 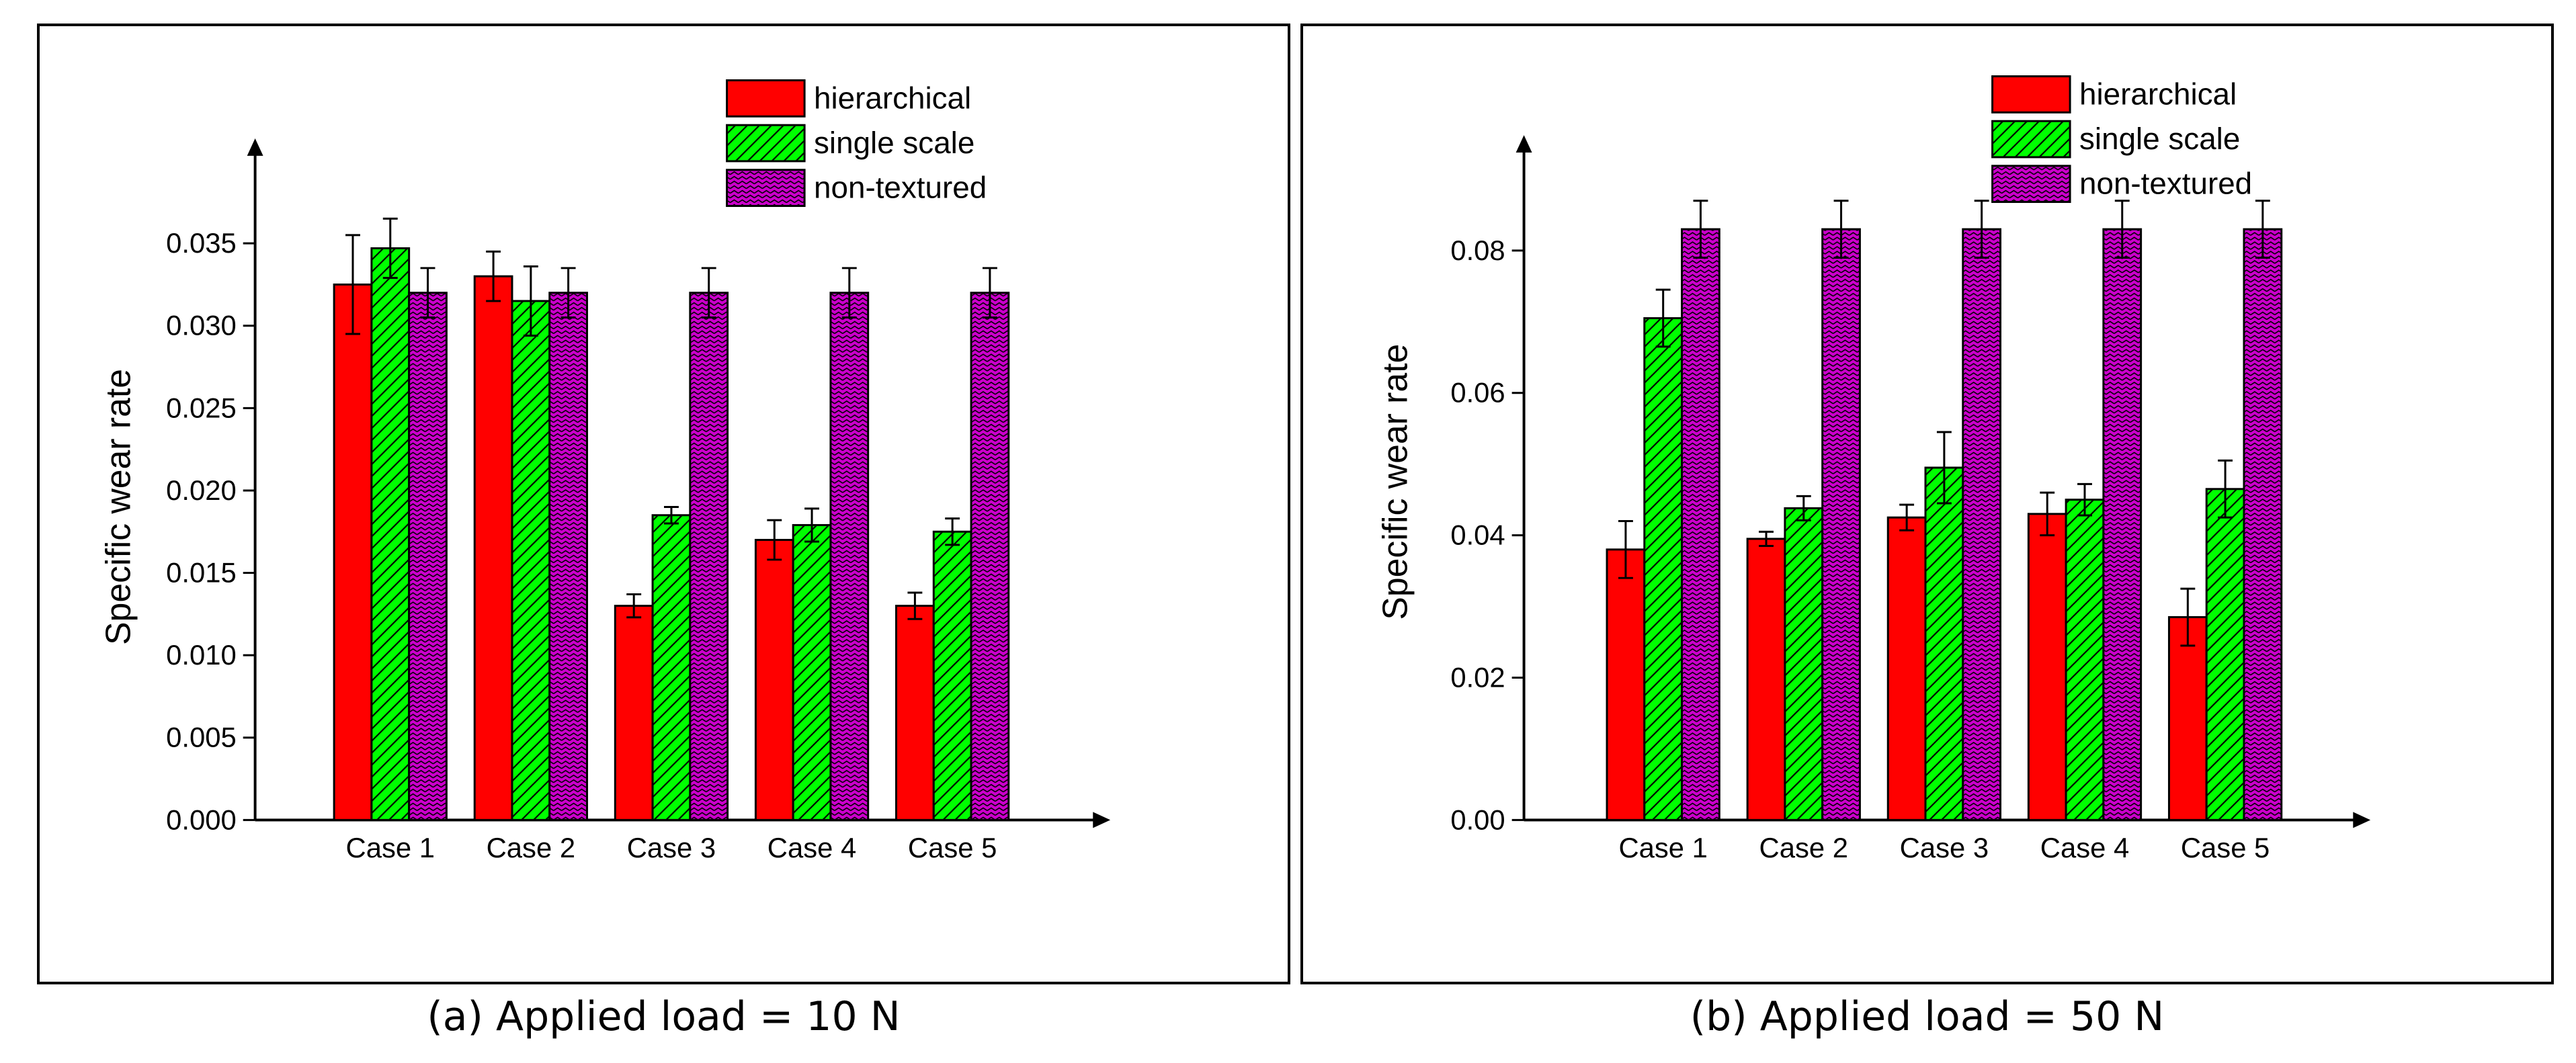 I want to click on x-tick-label: Case 4, so click(x=811, y=848).